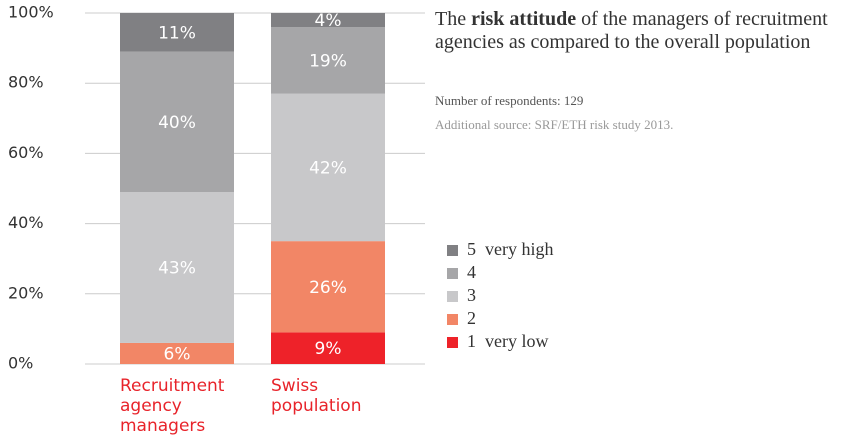 This screenshot has height=445, width=841. Describe the element at coordinates (451, 19) in the screenshot. I see `title-part: The` at that location.